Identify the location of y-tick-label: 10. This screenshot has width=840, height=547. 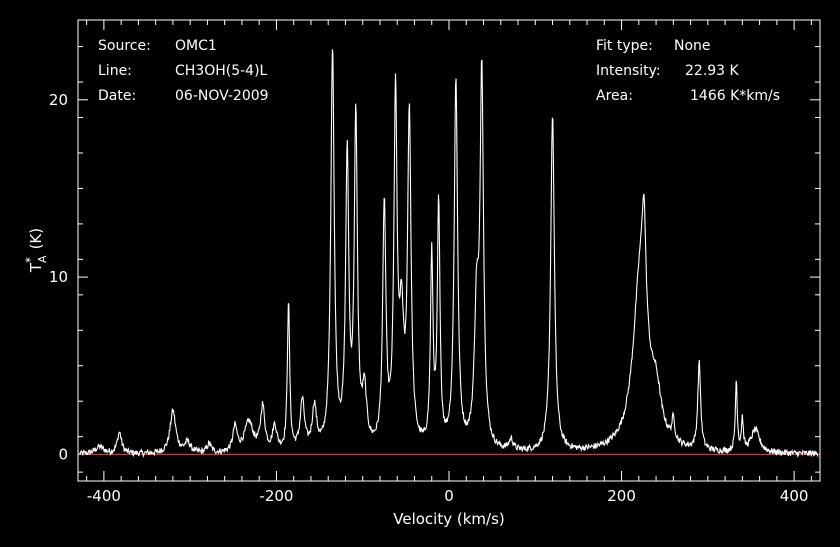
(58, 277).